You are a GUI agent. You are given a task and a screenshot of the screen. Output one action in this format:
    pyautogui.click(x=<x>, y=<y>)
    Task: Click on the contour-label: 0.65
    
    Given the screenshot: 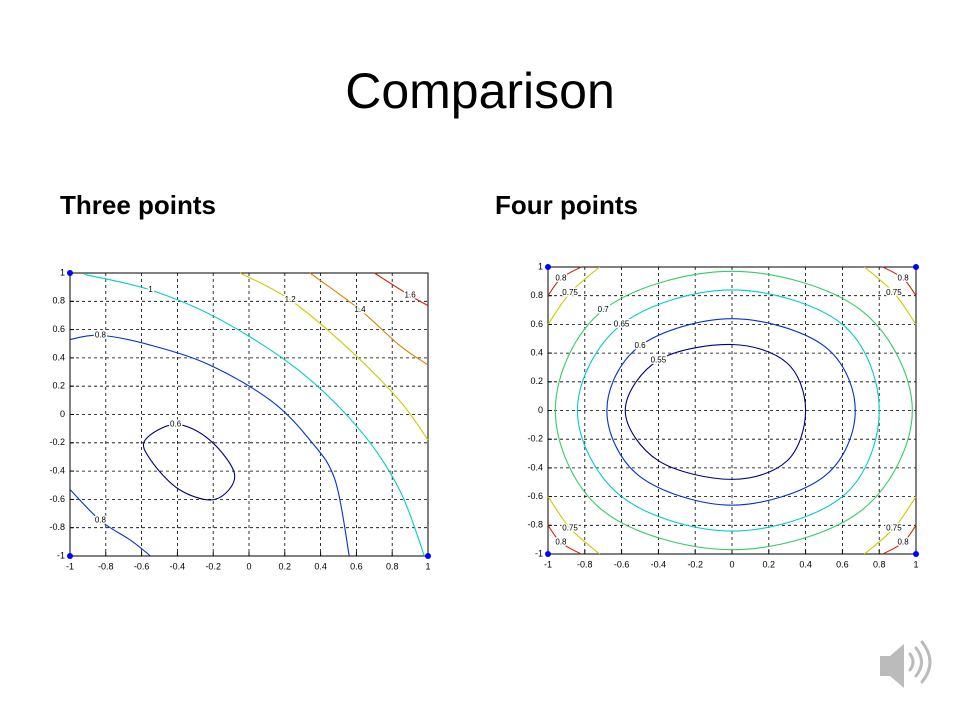 What is the action you would take?
    pyautogui.click(x=622, y=324)
    